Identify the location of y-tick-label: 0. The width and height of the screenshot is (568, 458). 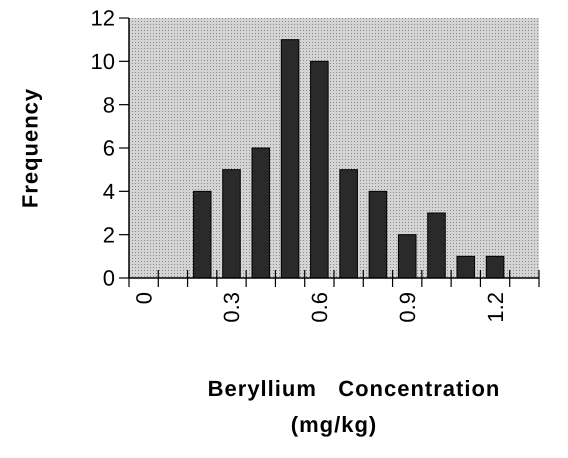
(108, 278).